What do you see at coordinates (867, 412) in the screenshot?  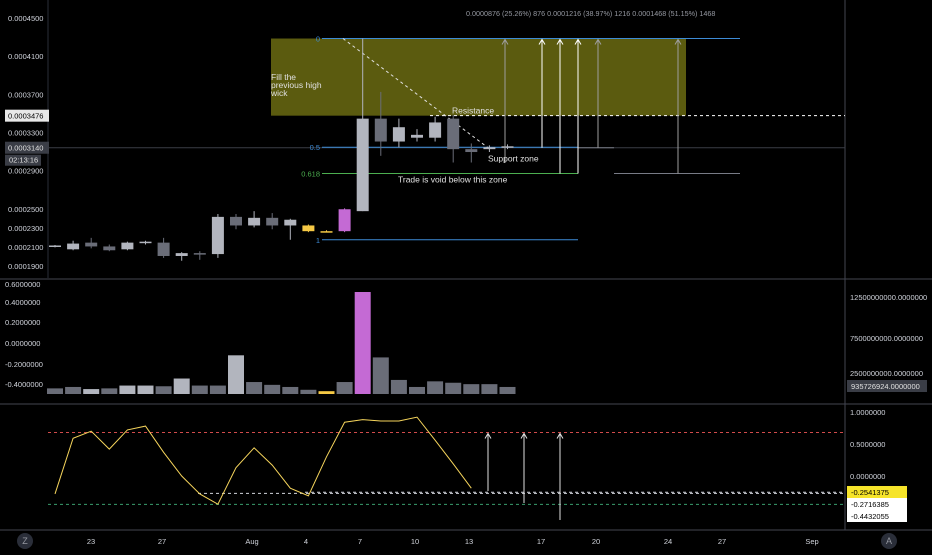 I see `osc-y-tick: 1.0000000` at bounding box center [867, 412].